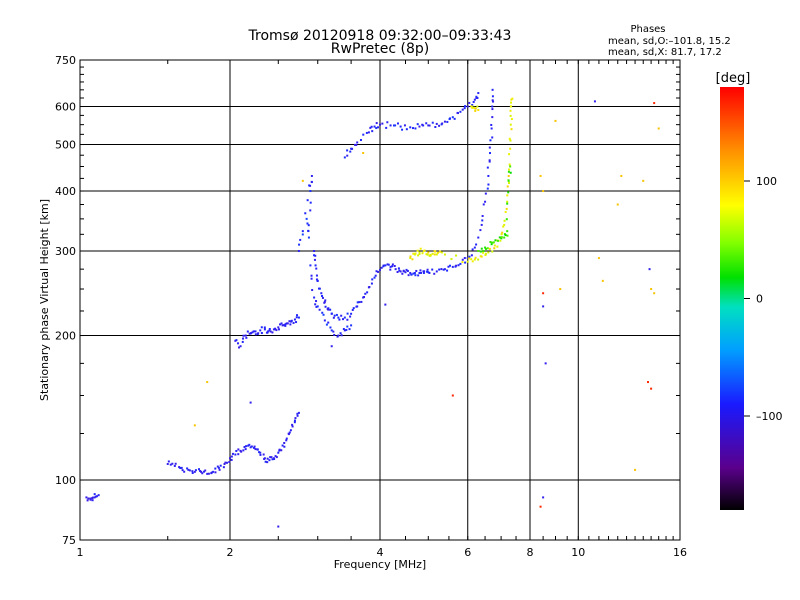 The image size is (800, 600). What do you see at coordinates (380, 36) in the screenshot?
I see `chart-title: Tromsø 20120918 09:32:00–09:33:43` at bounding box center [380, 36].